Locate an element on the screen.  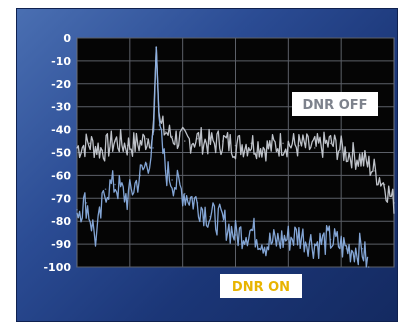
dnr-off-label: DNR OFF is located at coordinates (334, 105).